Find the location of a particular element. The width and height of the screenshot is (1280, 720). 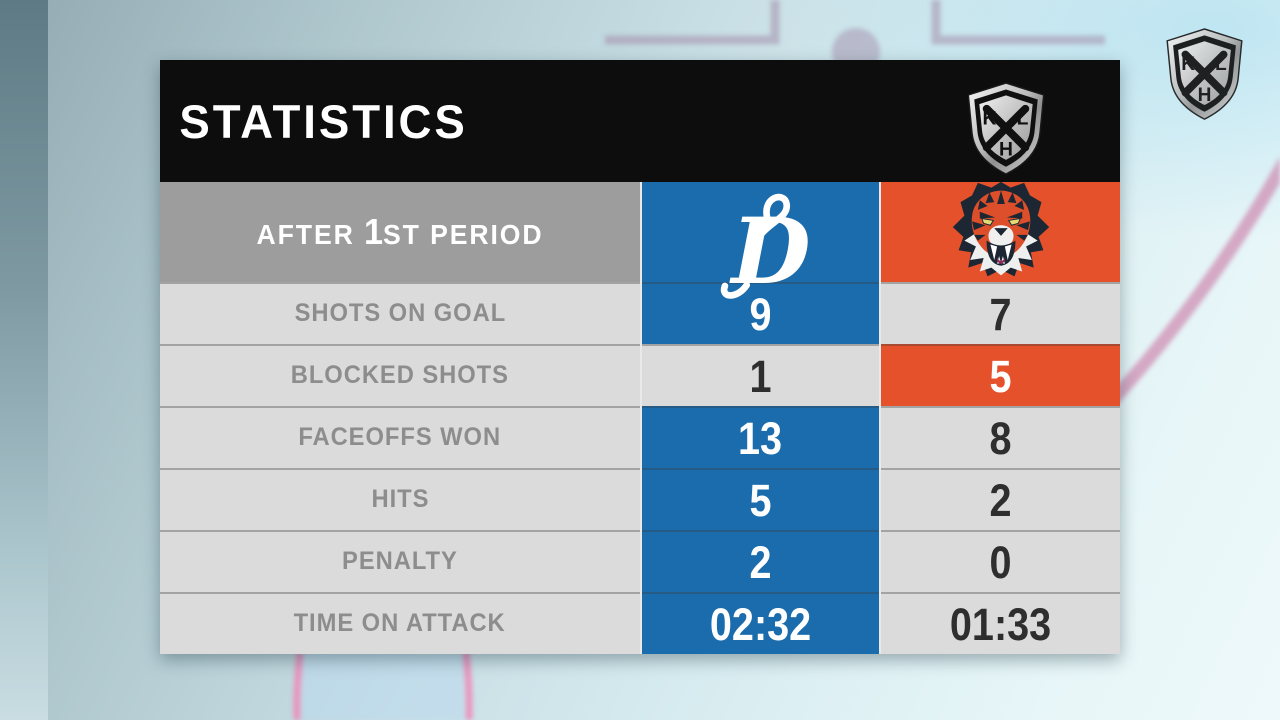

stat-row: BLOCKED SHOTS 1 5 is located at coordinates (640, 375).